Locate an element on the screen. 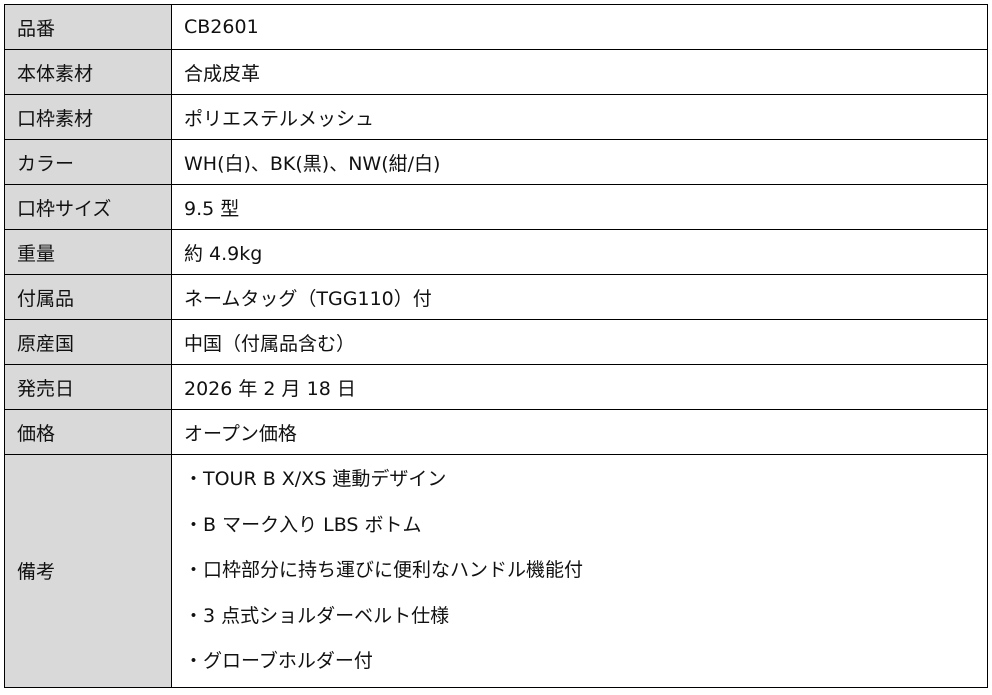 The image size is (992, 695). spec-row: 口枠サイズ 9.5 型 is located at coordinates (496, 207).